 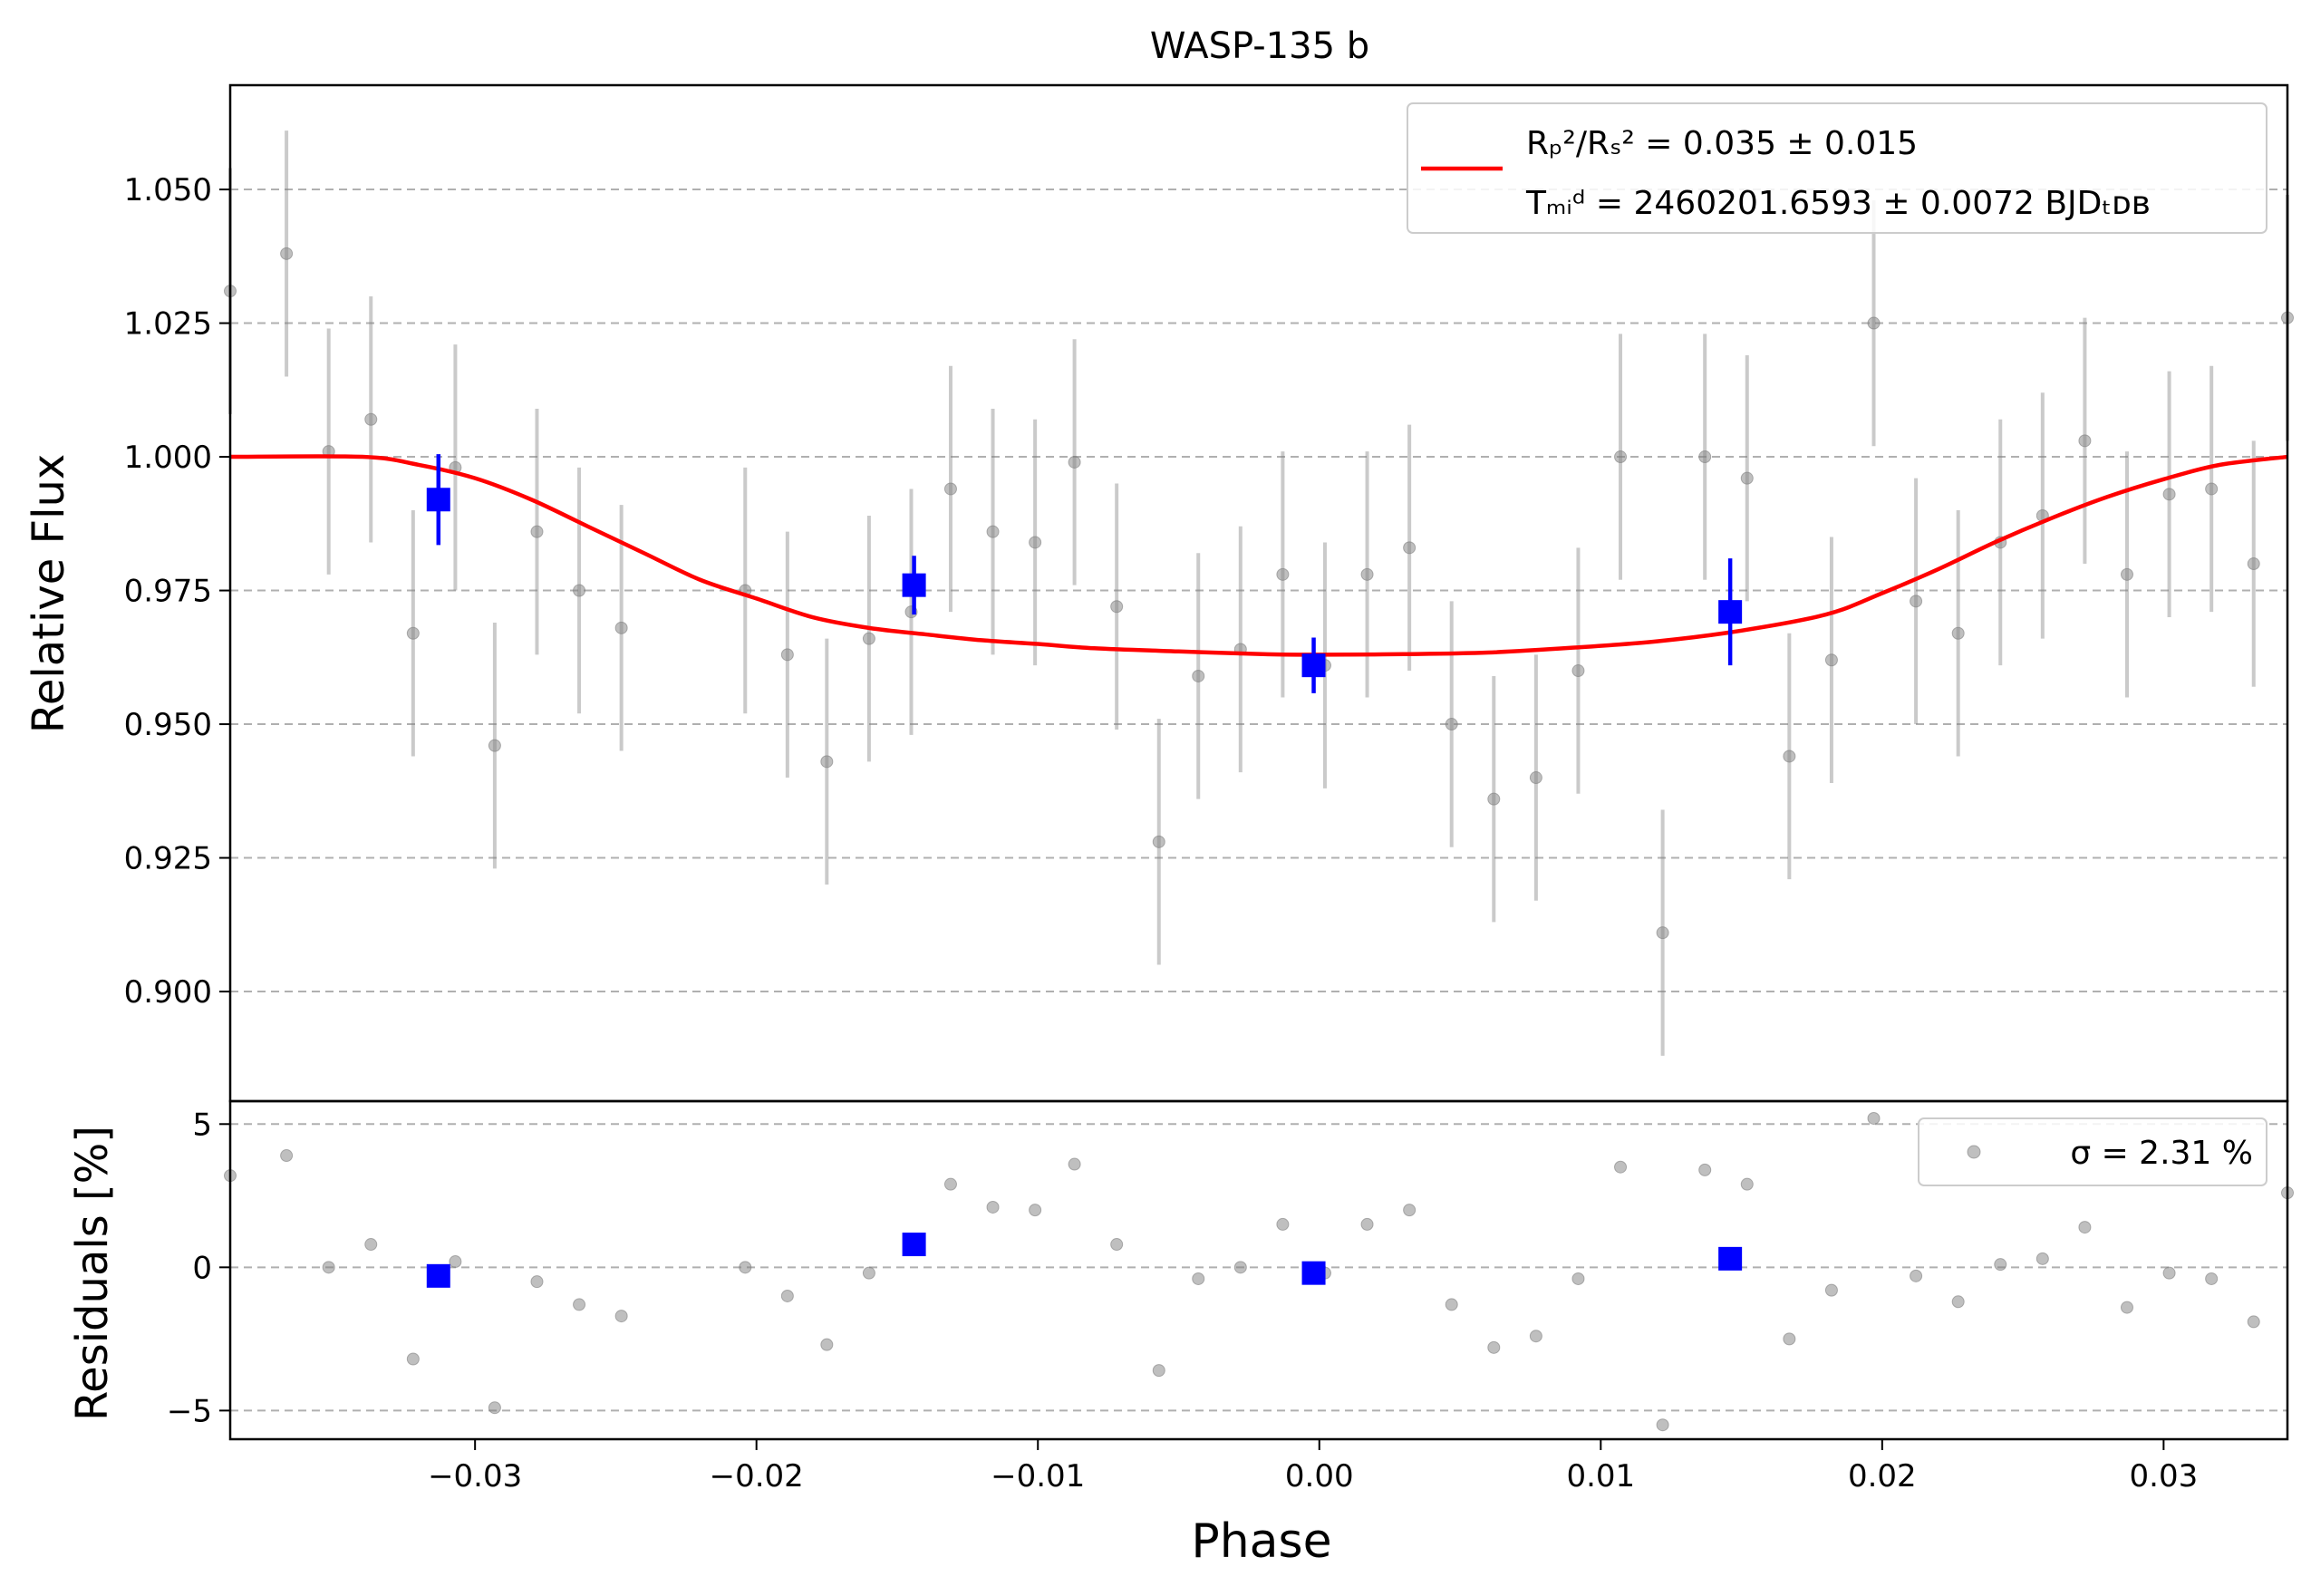 I want to click on main-y-tick-label: 1.025, so click(x=168, y=324).